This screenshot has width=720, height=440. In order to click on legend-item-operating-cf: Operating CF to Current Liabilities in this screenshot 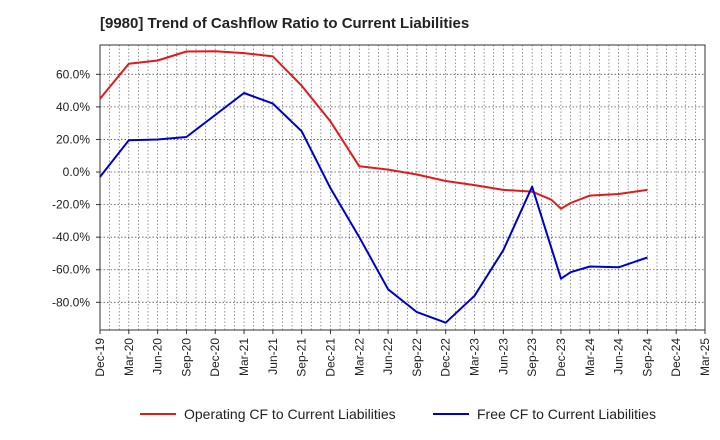, I will do `click(268, 414)`.